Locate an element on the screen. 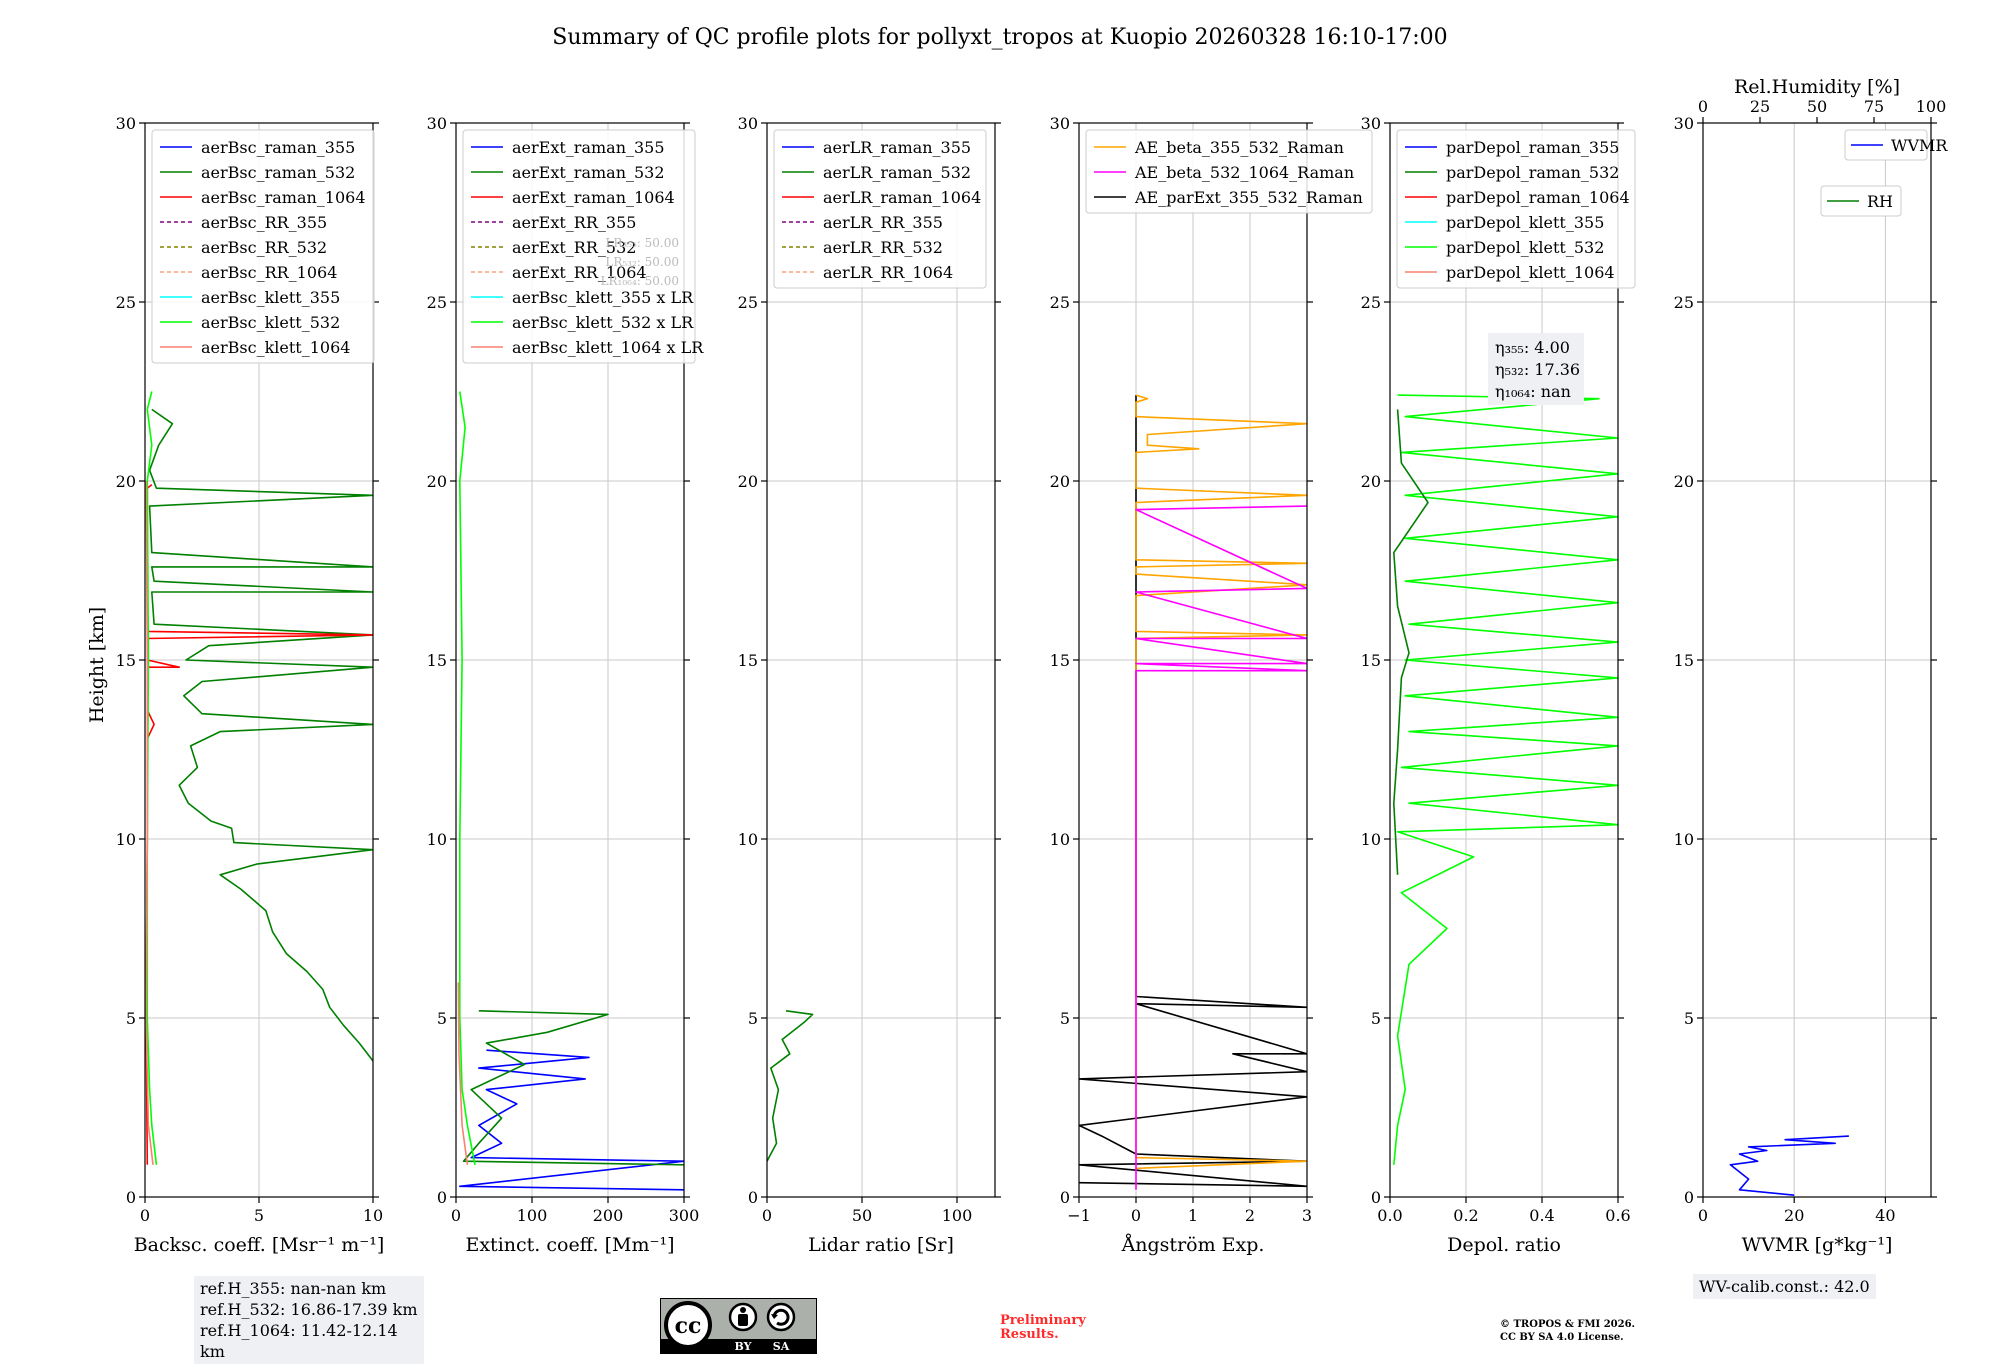 The height and width of the screenshot is (1364, 2000). legend-label: aerBsc_raman_532 is located at coordinates (278, 172).